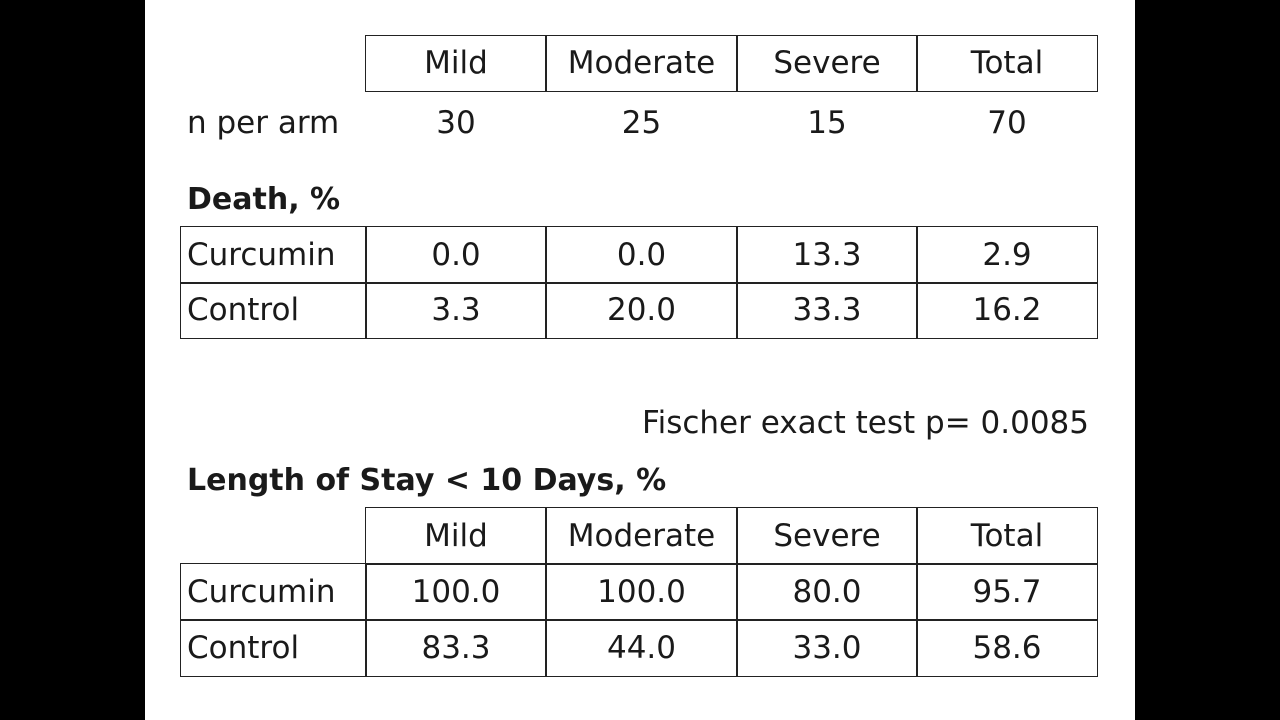 This screenshot has width=1280, height=720. I want to click on death-control-severe: 33.3, so click(827, 310).